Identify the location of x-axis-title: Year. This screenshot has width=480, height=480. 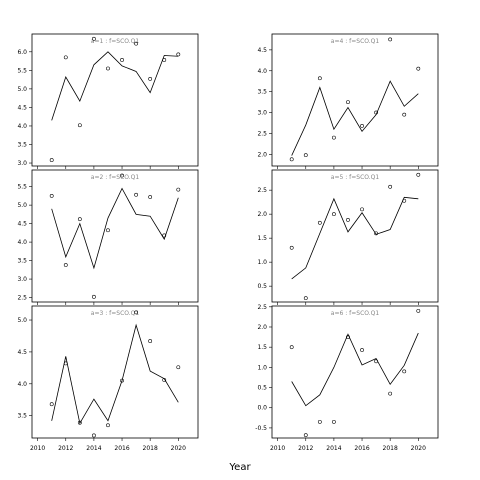
(239, 467).